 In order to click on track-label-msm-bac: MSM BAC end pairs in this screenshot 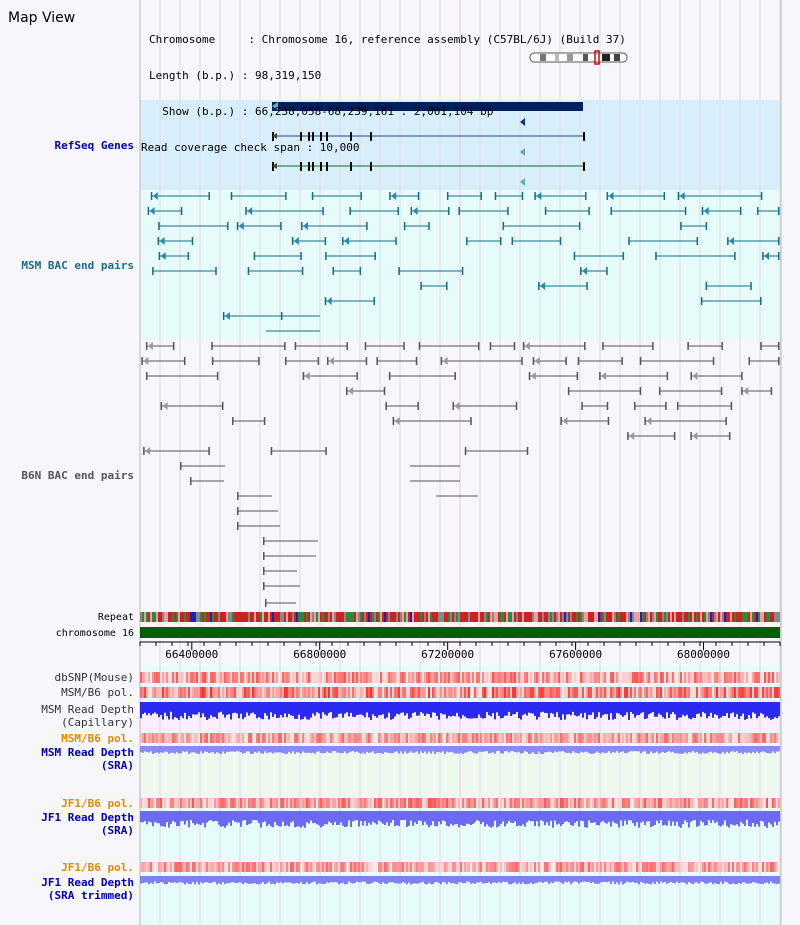, I will do `click(77, 265)`.